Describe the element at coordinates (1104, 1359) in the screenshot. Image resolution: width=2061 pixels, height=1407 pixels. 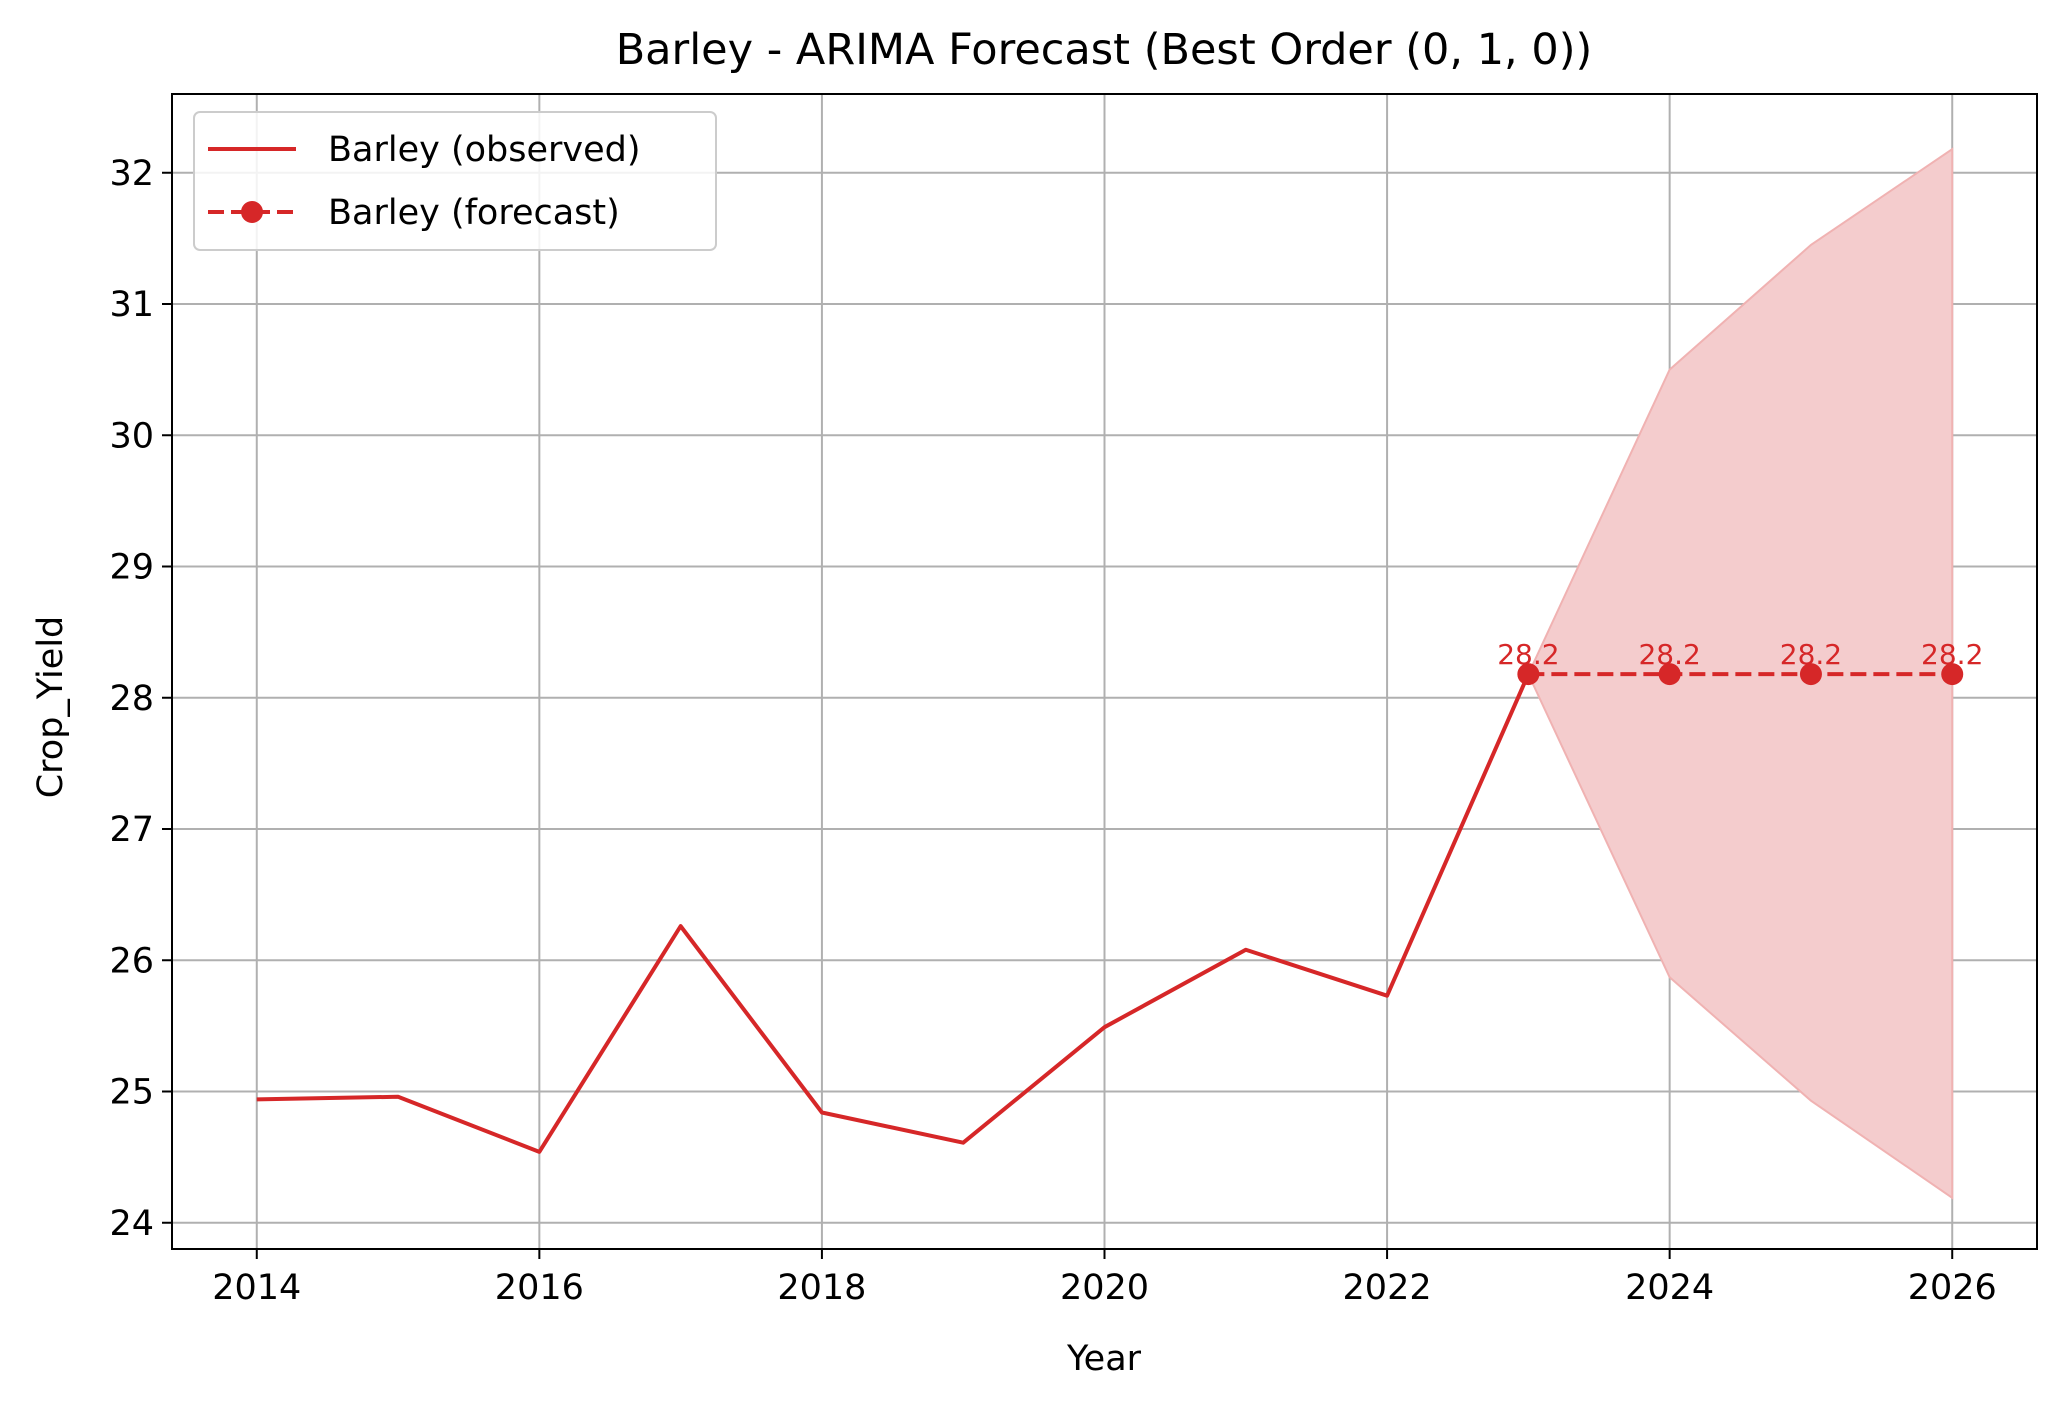
I see `x-axis-label: Year` at that location.